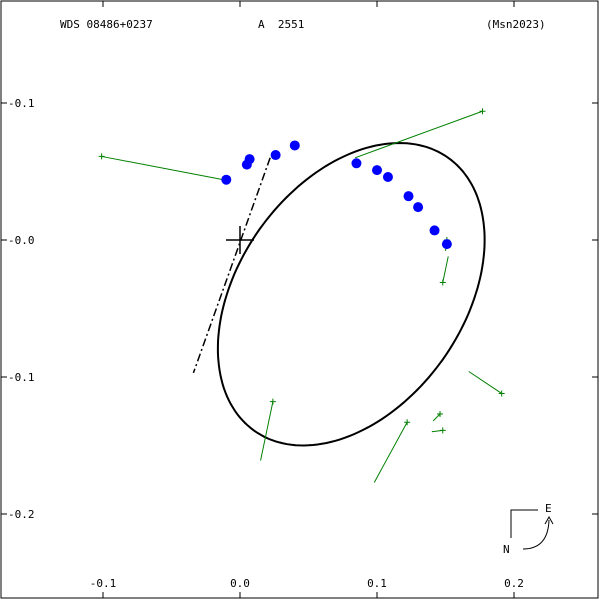 Image resolution: width=600 pixels, height=600 pixels. Describe the element at coordinates (524, 523) in the screenshot. I see `compass-axes` at that location.